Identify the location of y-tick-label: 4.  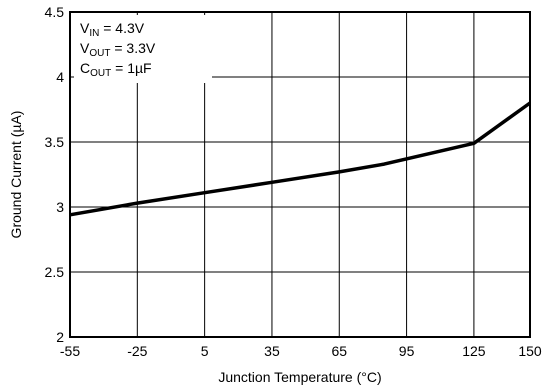
(60, 77).